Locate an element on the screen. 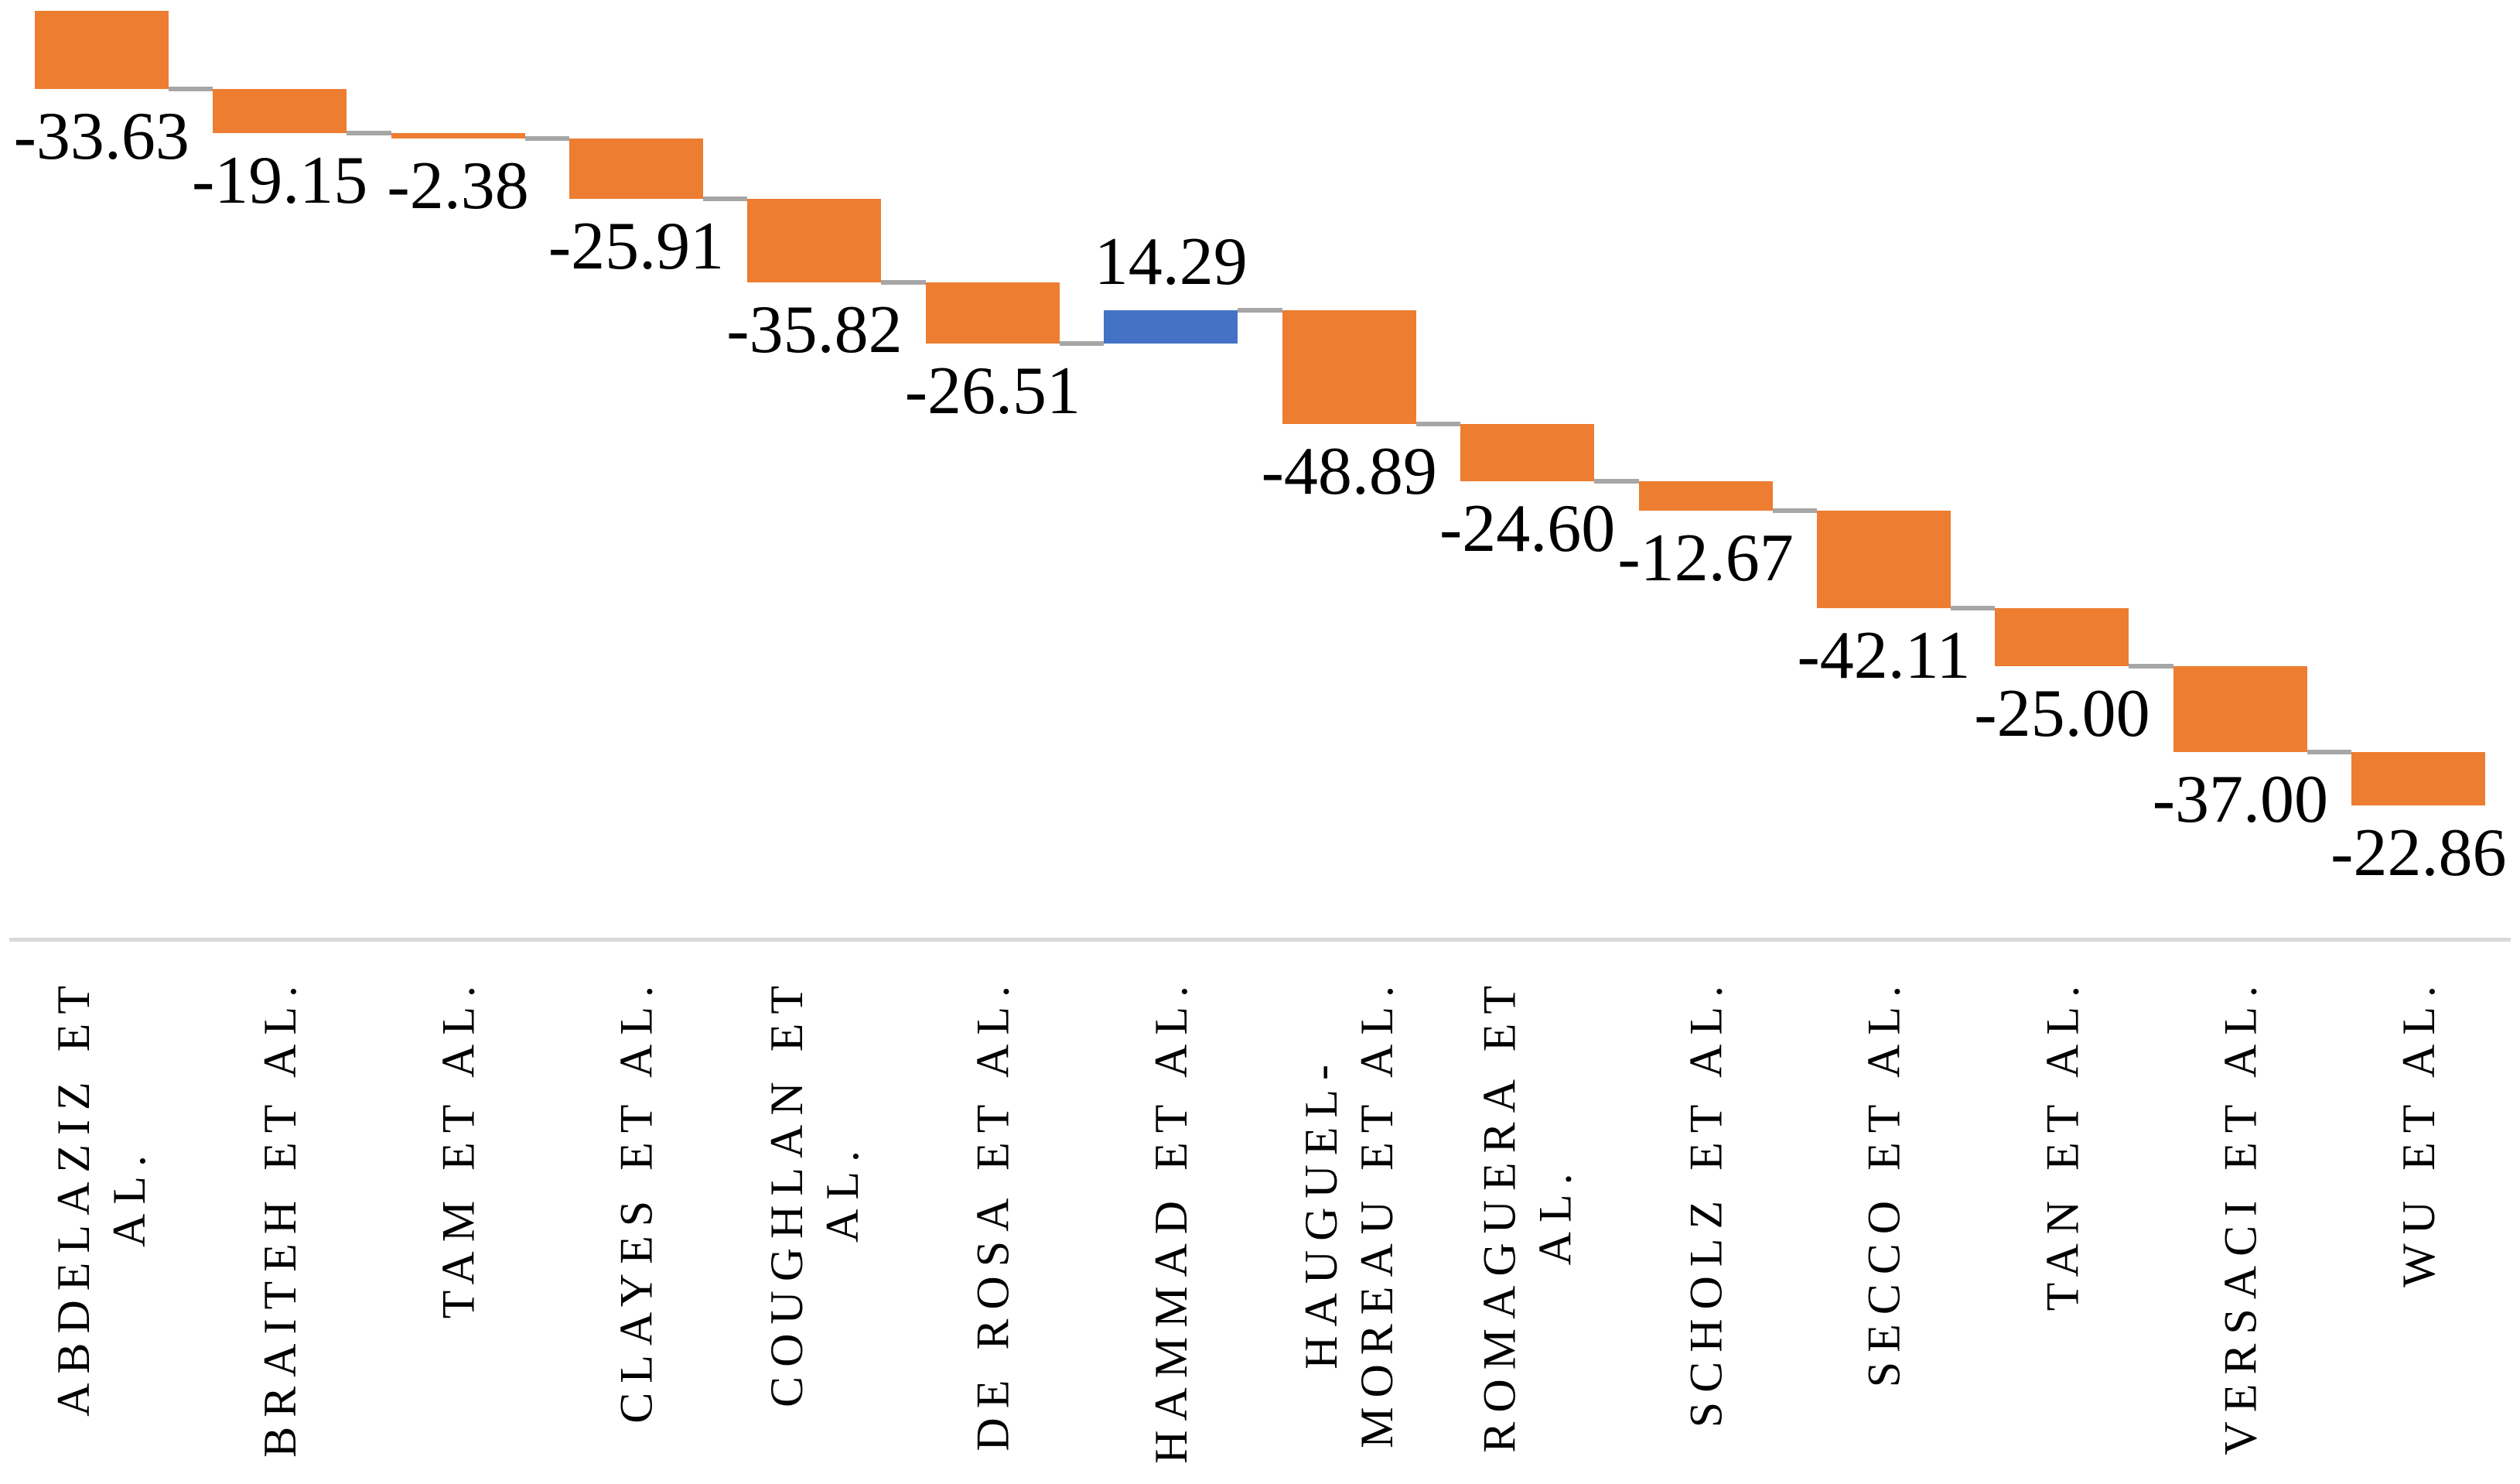 This screenshot has height=1484, width=2520. category-label-line: VERSACI ET AL. is located at coordinates (2240, 1216).